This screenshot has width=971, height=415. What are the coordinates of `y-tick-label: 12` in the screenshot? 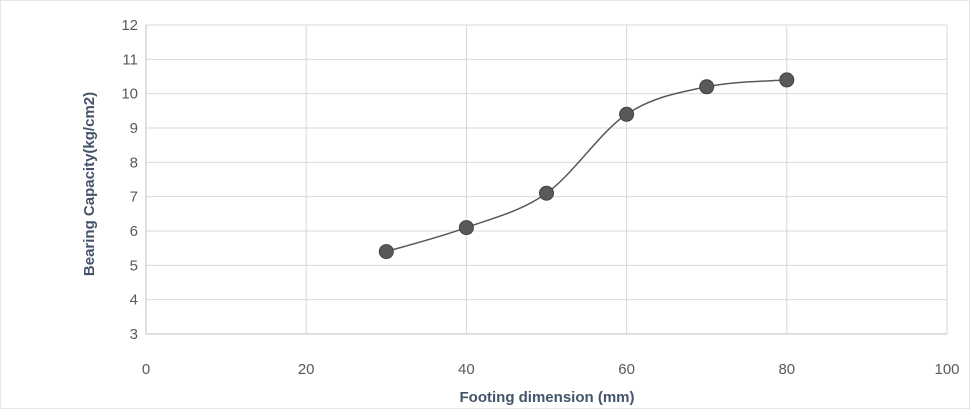 It's located at (129, 25).